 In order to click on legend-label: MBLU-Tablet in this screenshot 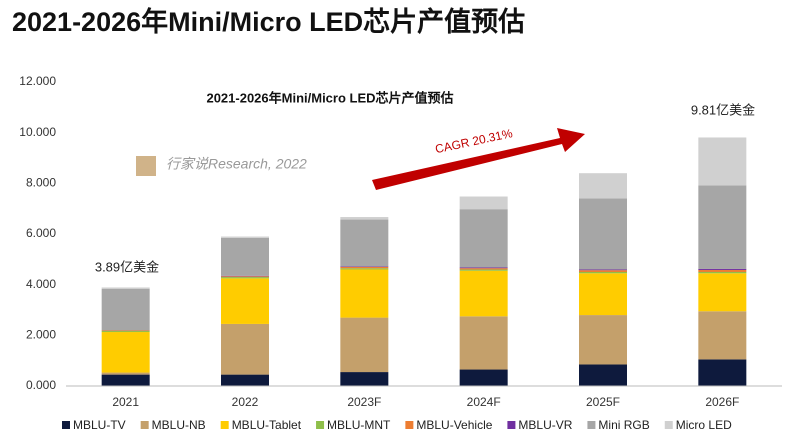, I will do `click(267, 425)`.